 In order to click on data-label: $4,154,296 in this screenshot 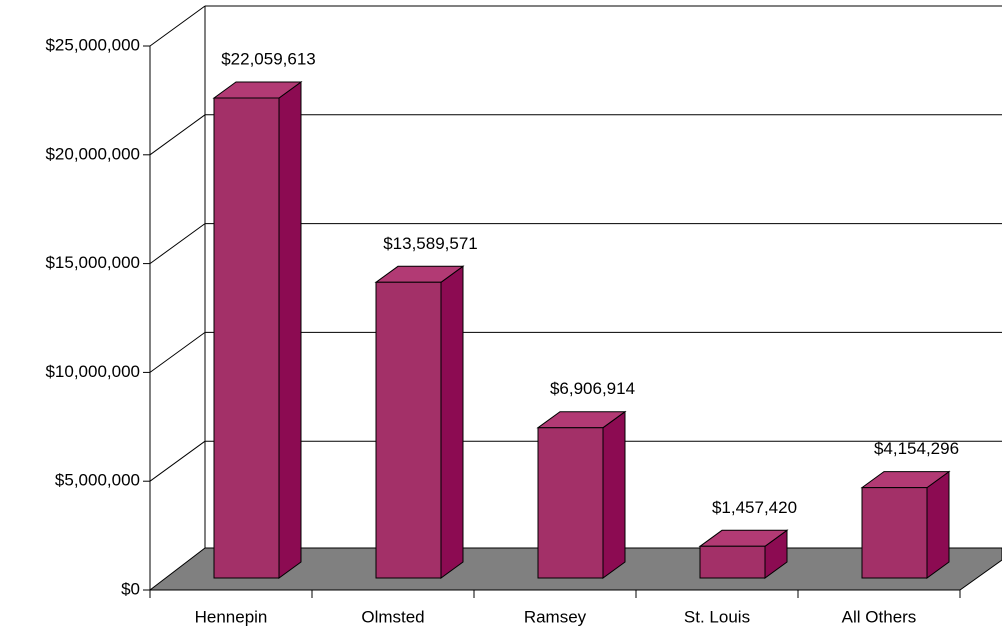, I will do `click(916, 448)`.